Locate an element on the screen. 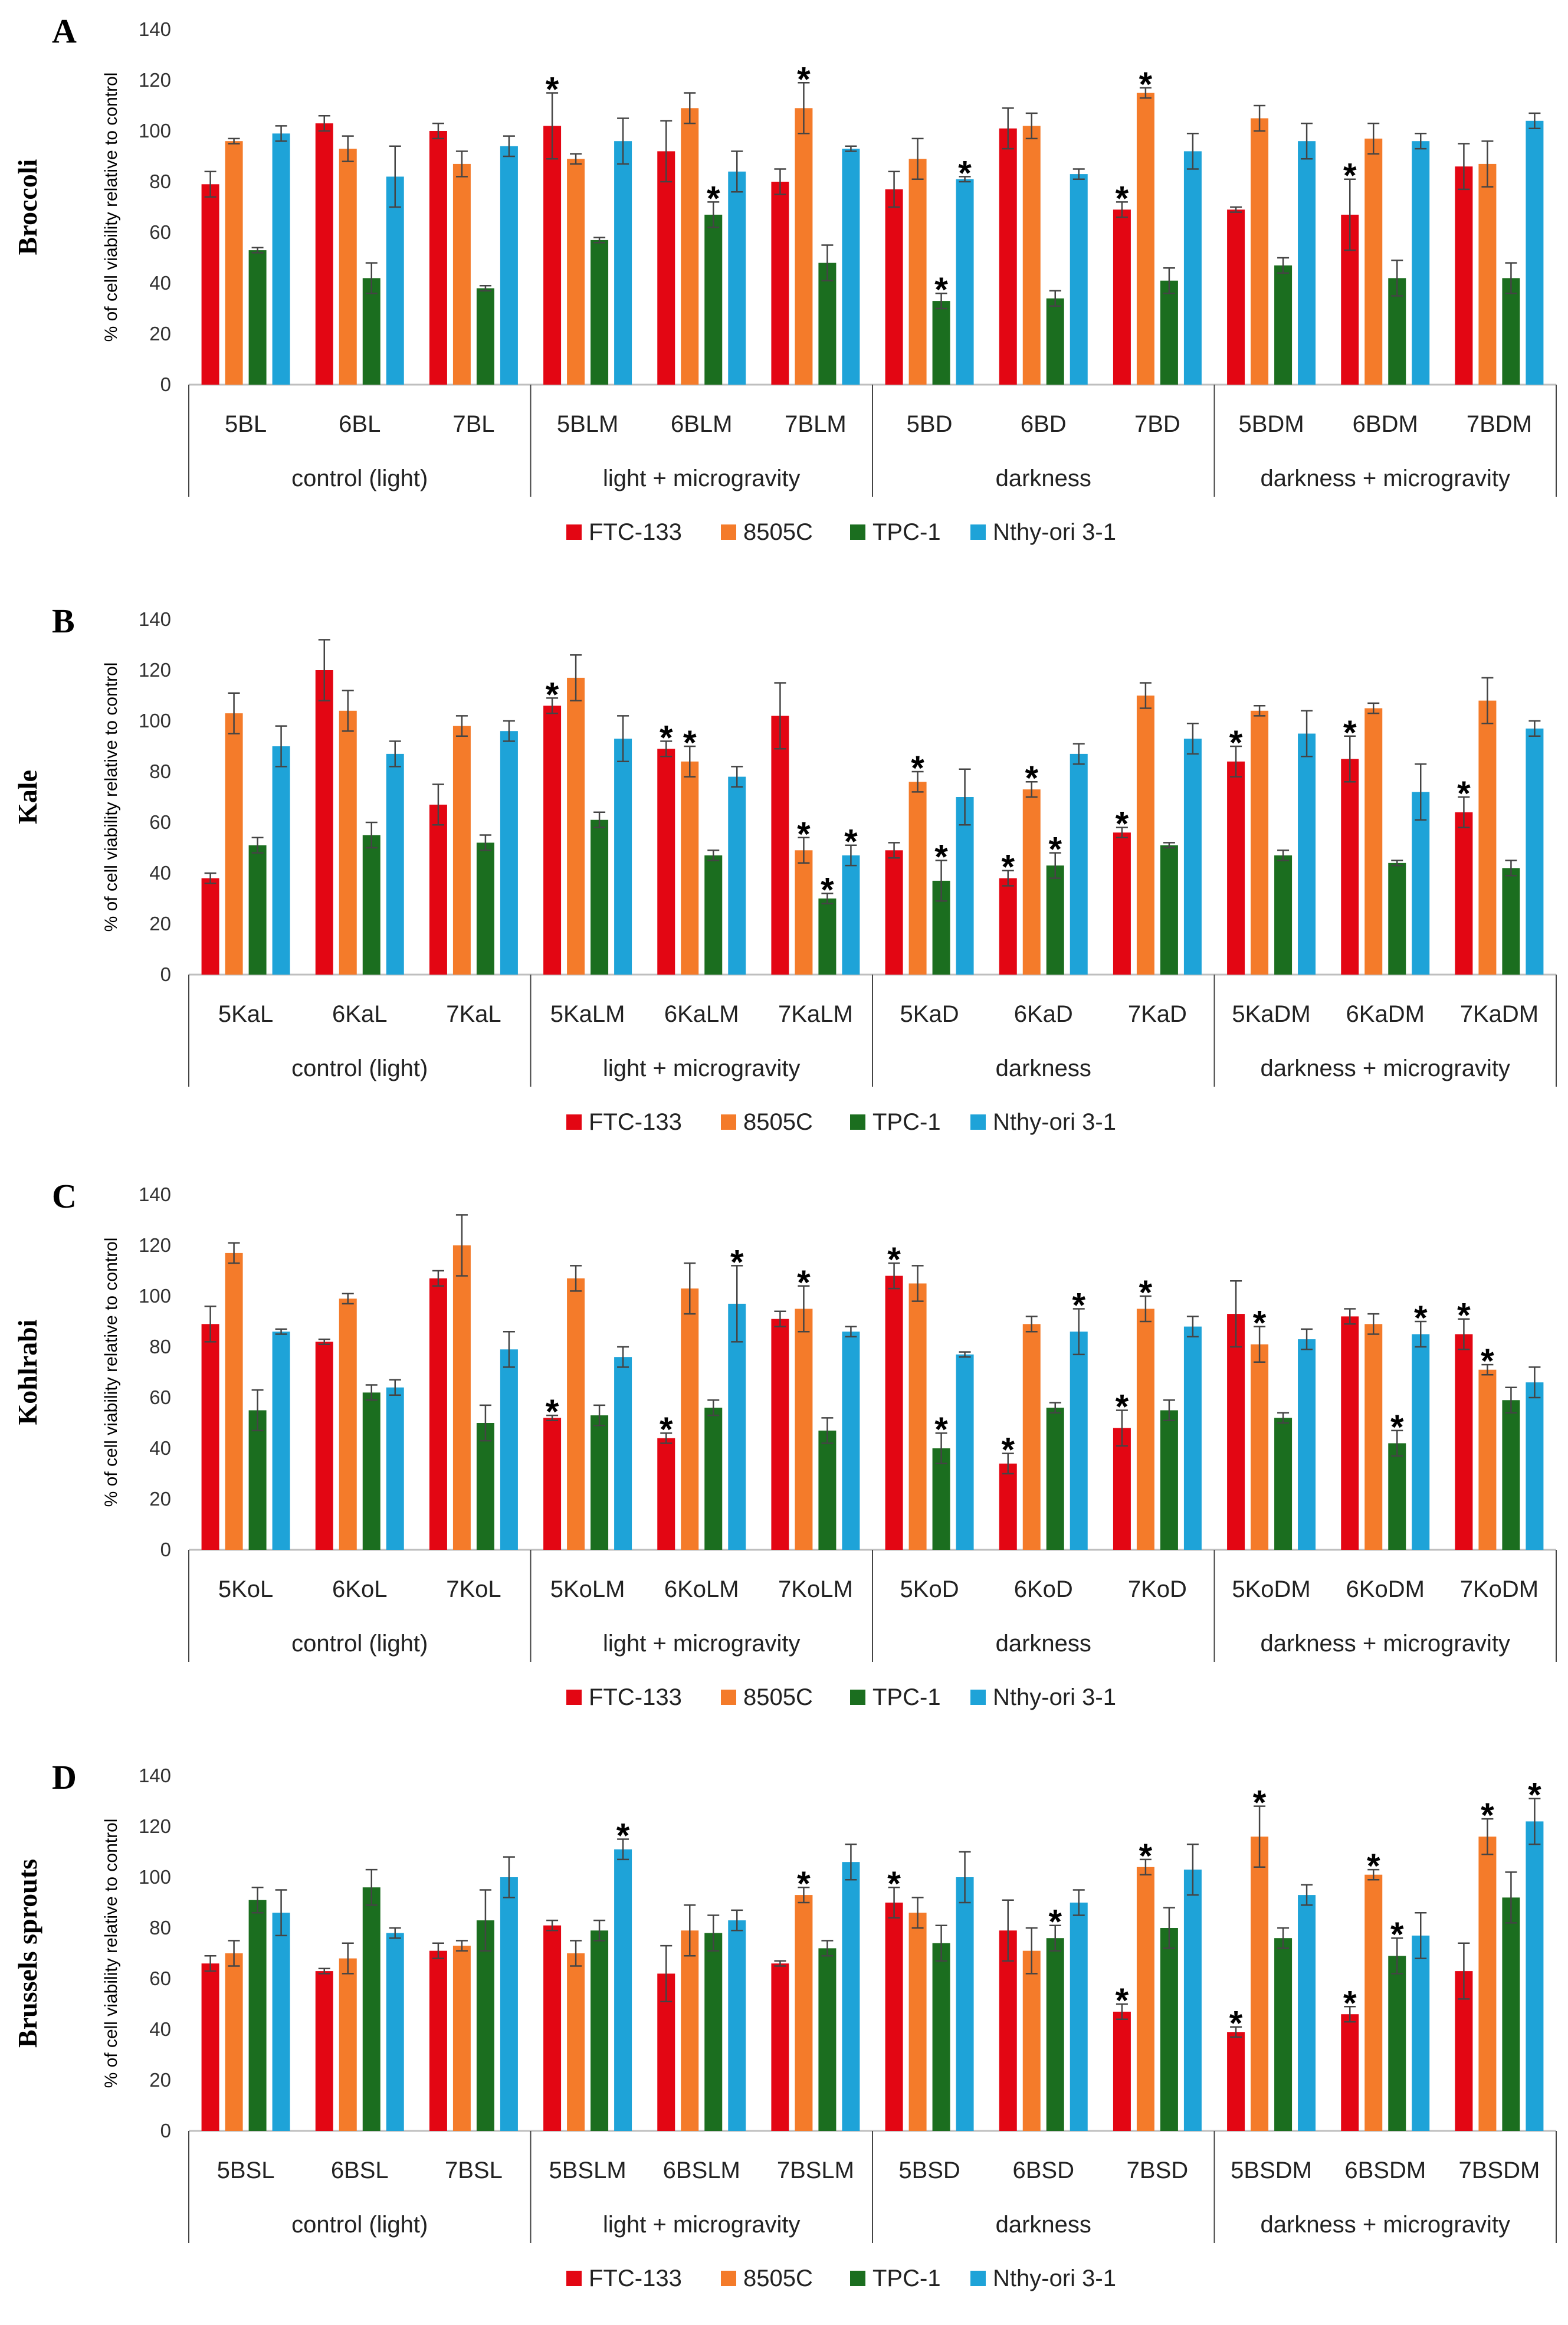 The width and height of the screenshot is (1568, 2325). panel-b-y-tick-label: 40 is located at coordinates (160, 873).